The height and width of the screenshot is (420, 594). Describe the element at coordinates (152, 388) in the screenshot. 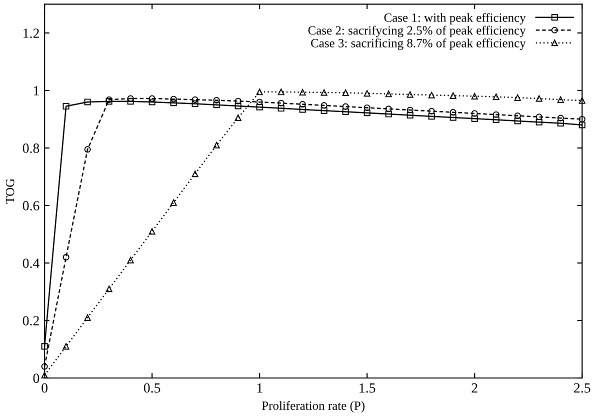

I see `x-tick-label: 0.5` at that location.